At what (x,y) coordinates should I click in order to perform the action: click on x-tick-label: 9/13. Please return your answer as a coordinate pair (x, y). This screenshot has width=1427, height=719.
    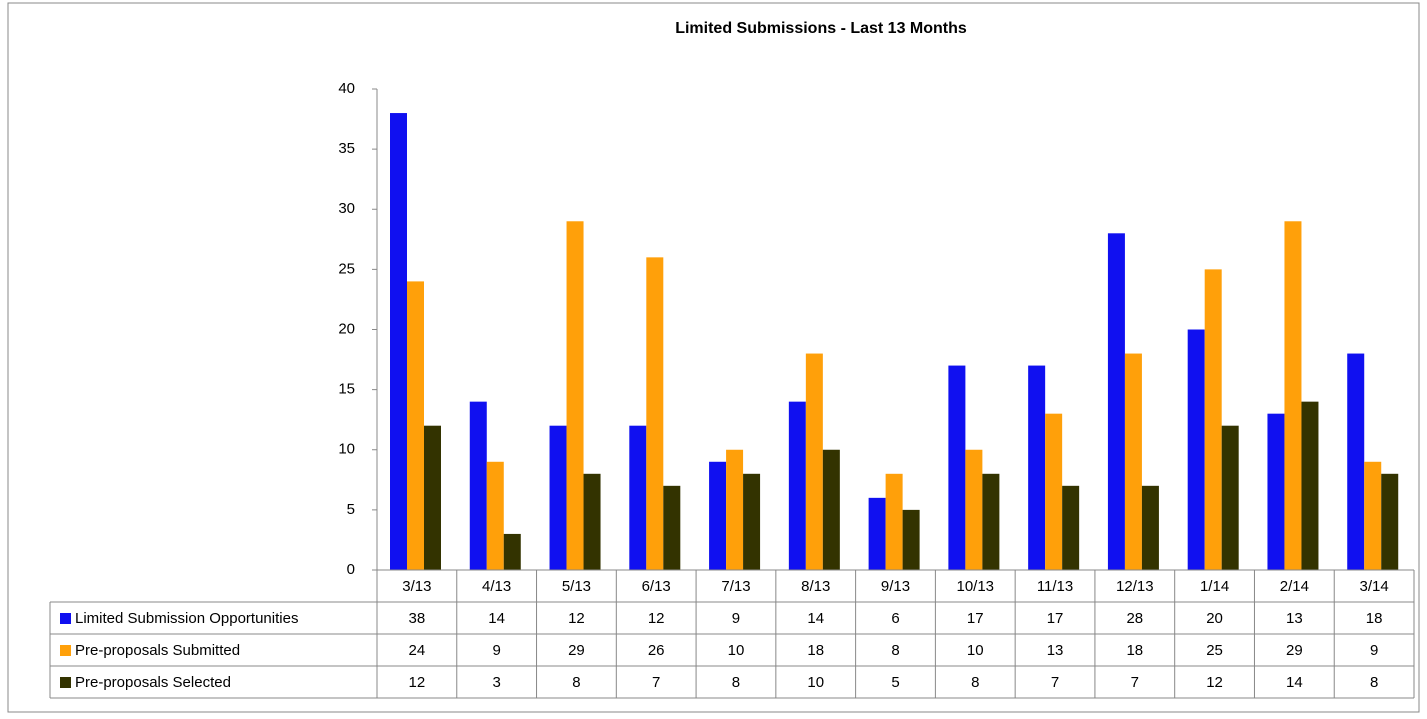
    Looking at the image, I should click on (895, 586).